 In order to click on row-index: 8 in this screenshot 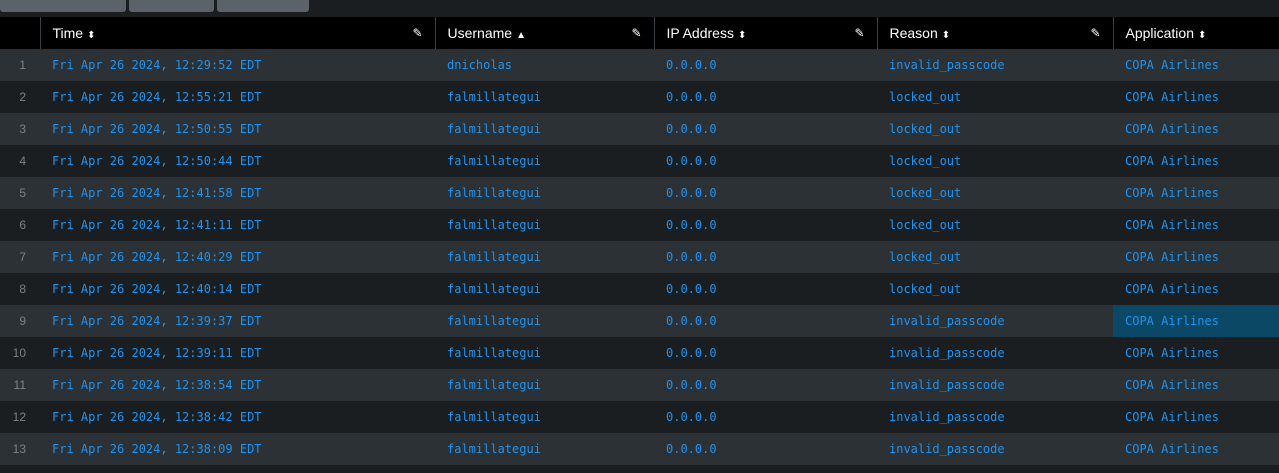, I will do `click(20, 289)`.